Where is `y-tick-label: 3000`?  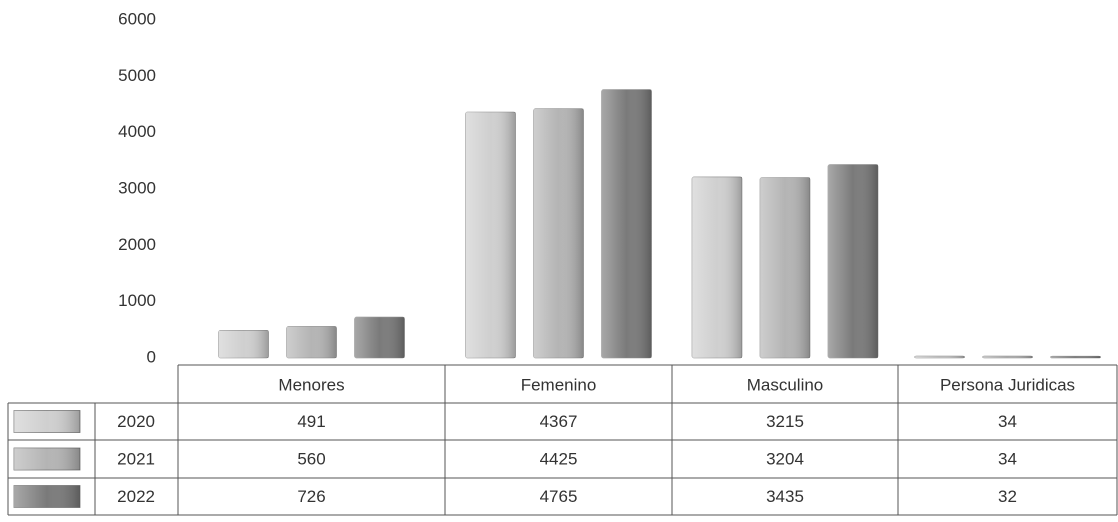
y-tick-label: 3000 is located at coordinates (137, 187).